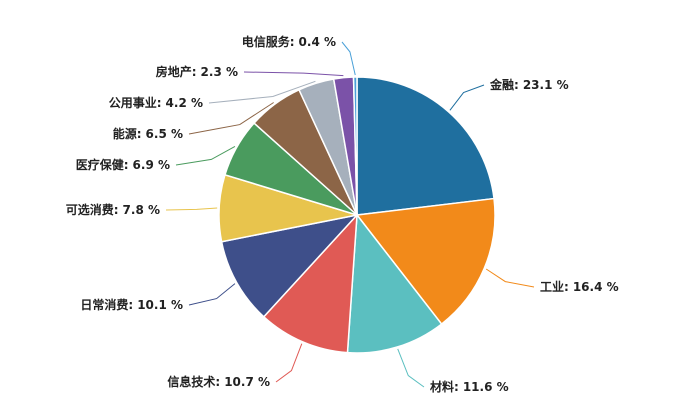 This screenshot has width=700, height=420. I want to click on value-label: 10.7 %, so click(247, 382).